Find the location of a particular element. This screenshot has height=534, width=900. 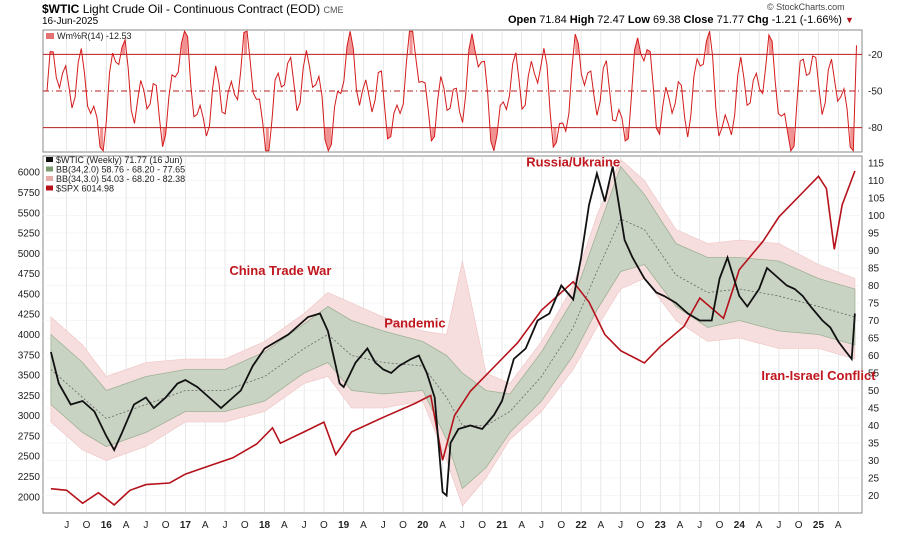

right-axis-tick: 85 is located at coordinates (874, 269).